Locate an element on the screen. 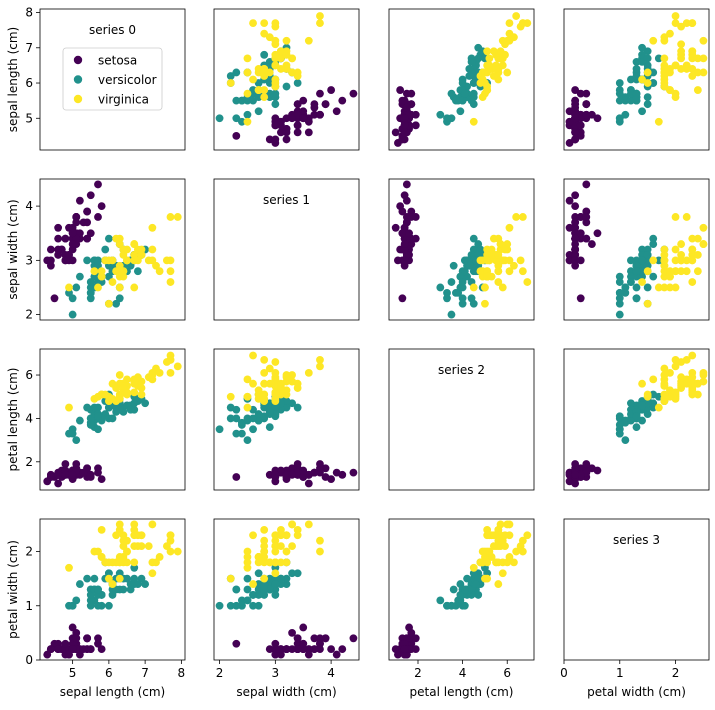  x-tick-label: 2 is located at coordinates (220, 673).